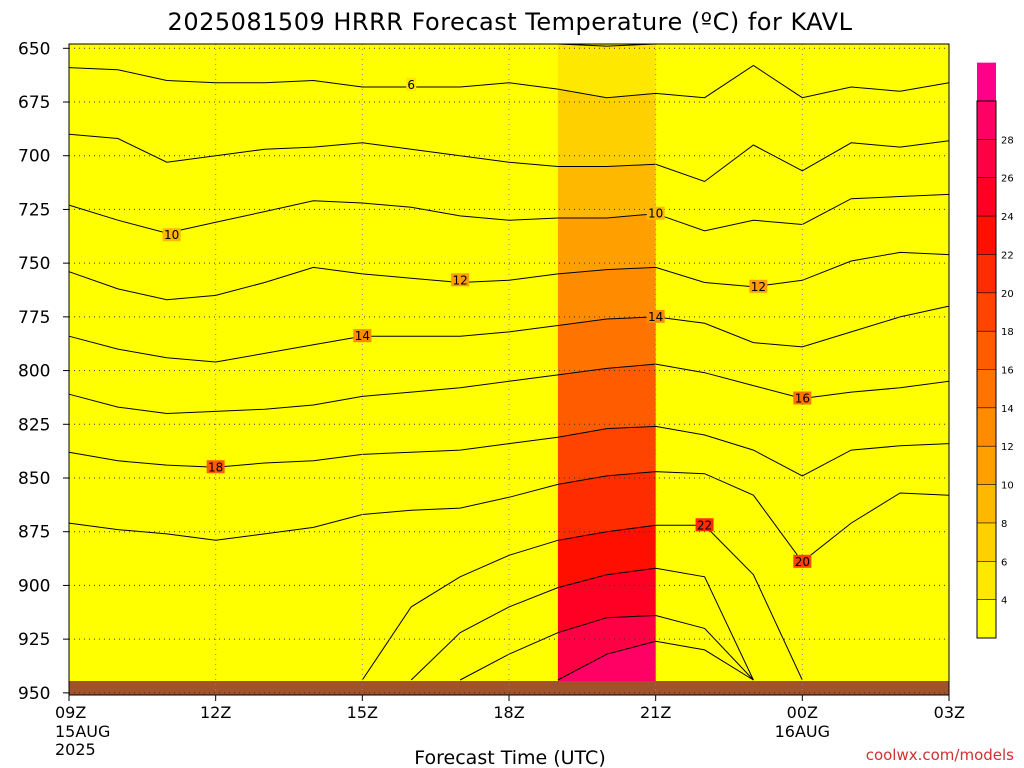 This screenshot has width=1024, height=768. What do you see at coordinates (508, 712) in the screenshot?
I see `x-tick-label: 18Z` at bounding box center [508, 712].